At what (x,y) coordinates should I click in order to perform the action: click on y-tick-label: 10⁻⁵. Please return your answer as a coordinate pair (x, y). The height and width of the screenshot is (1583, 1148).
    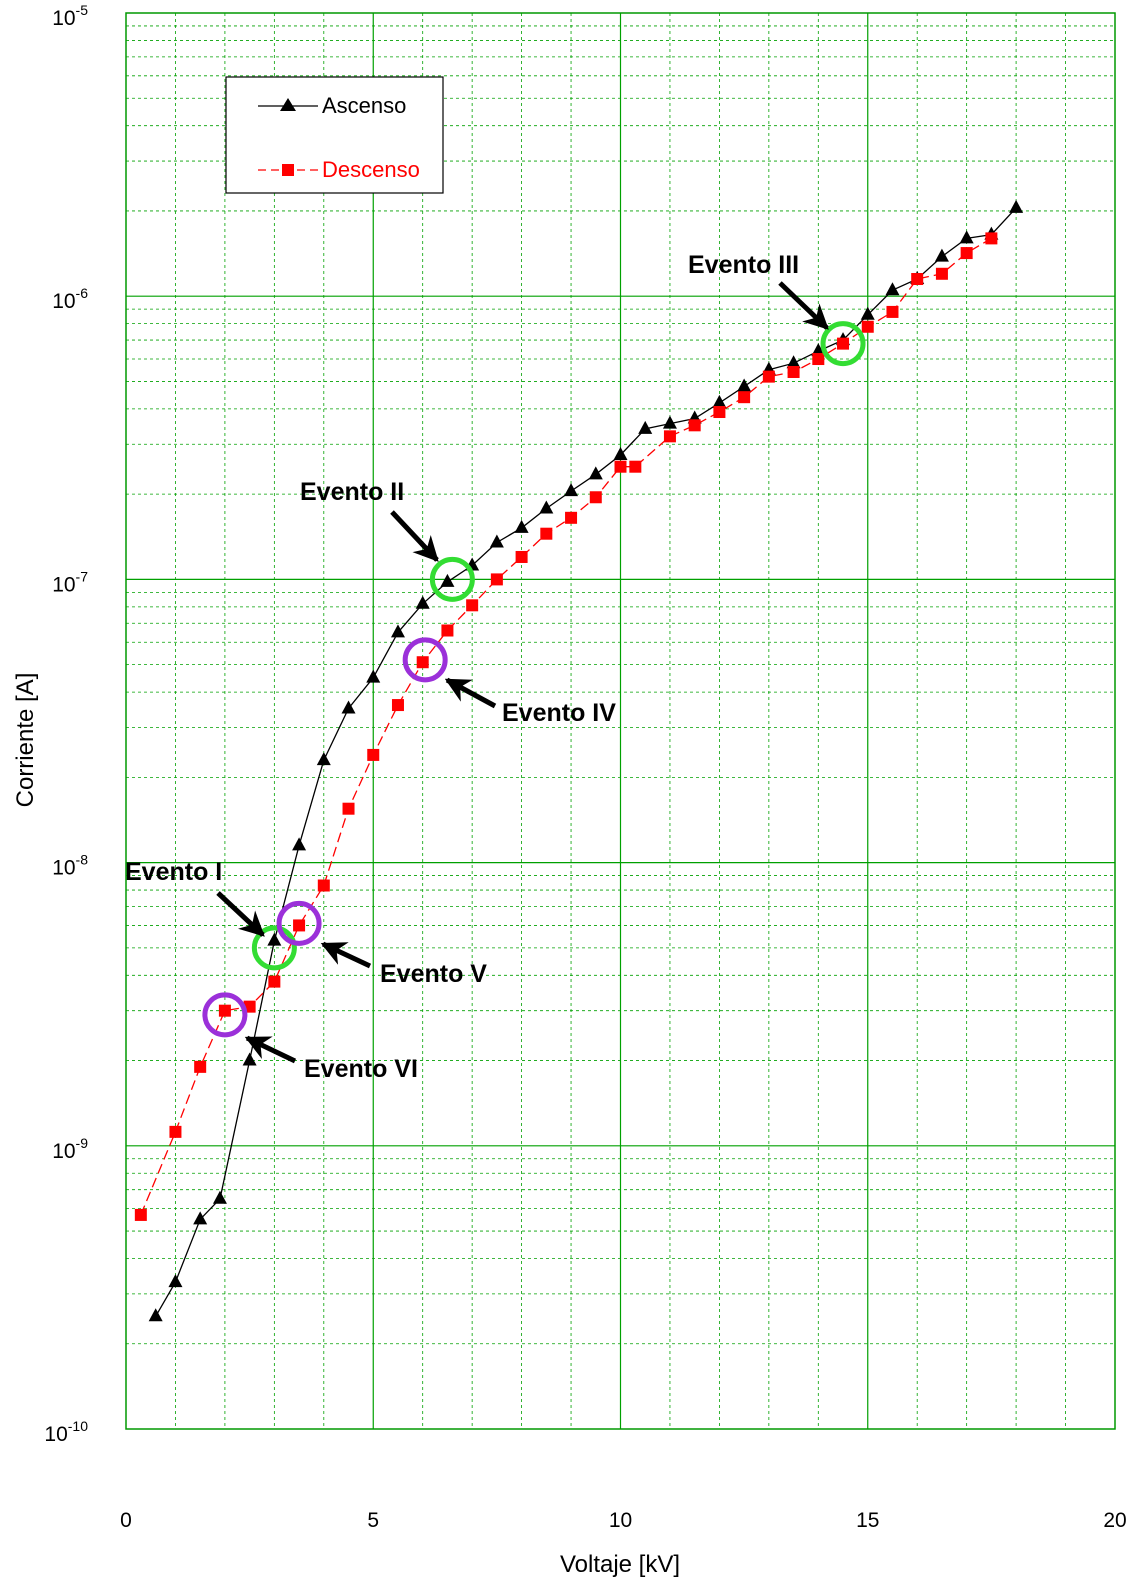
    Looking at the image, I should click on (70, 16).